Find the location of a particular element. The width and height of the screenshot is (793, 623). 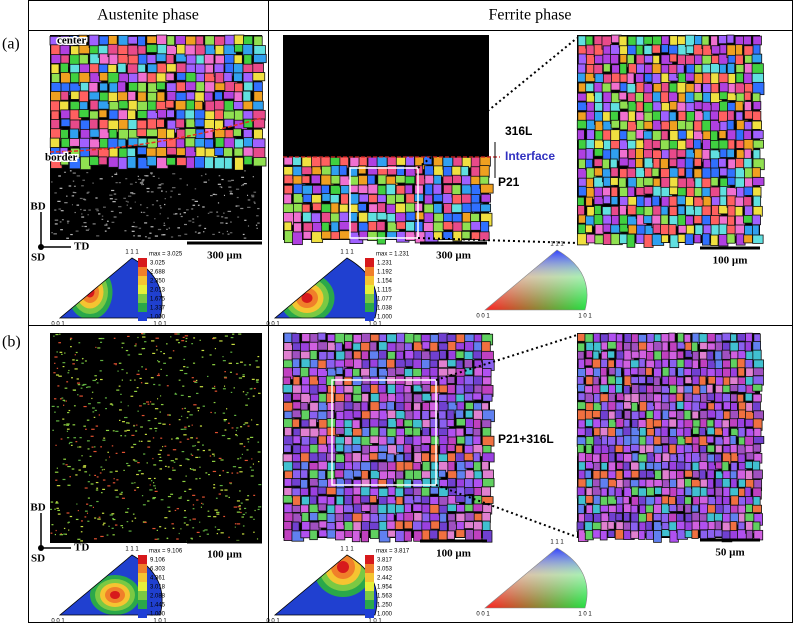

legend-label: 2.442 is located at coordinates (385, 579).